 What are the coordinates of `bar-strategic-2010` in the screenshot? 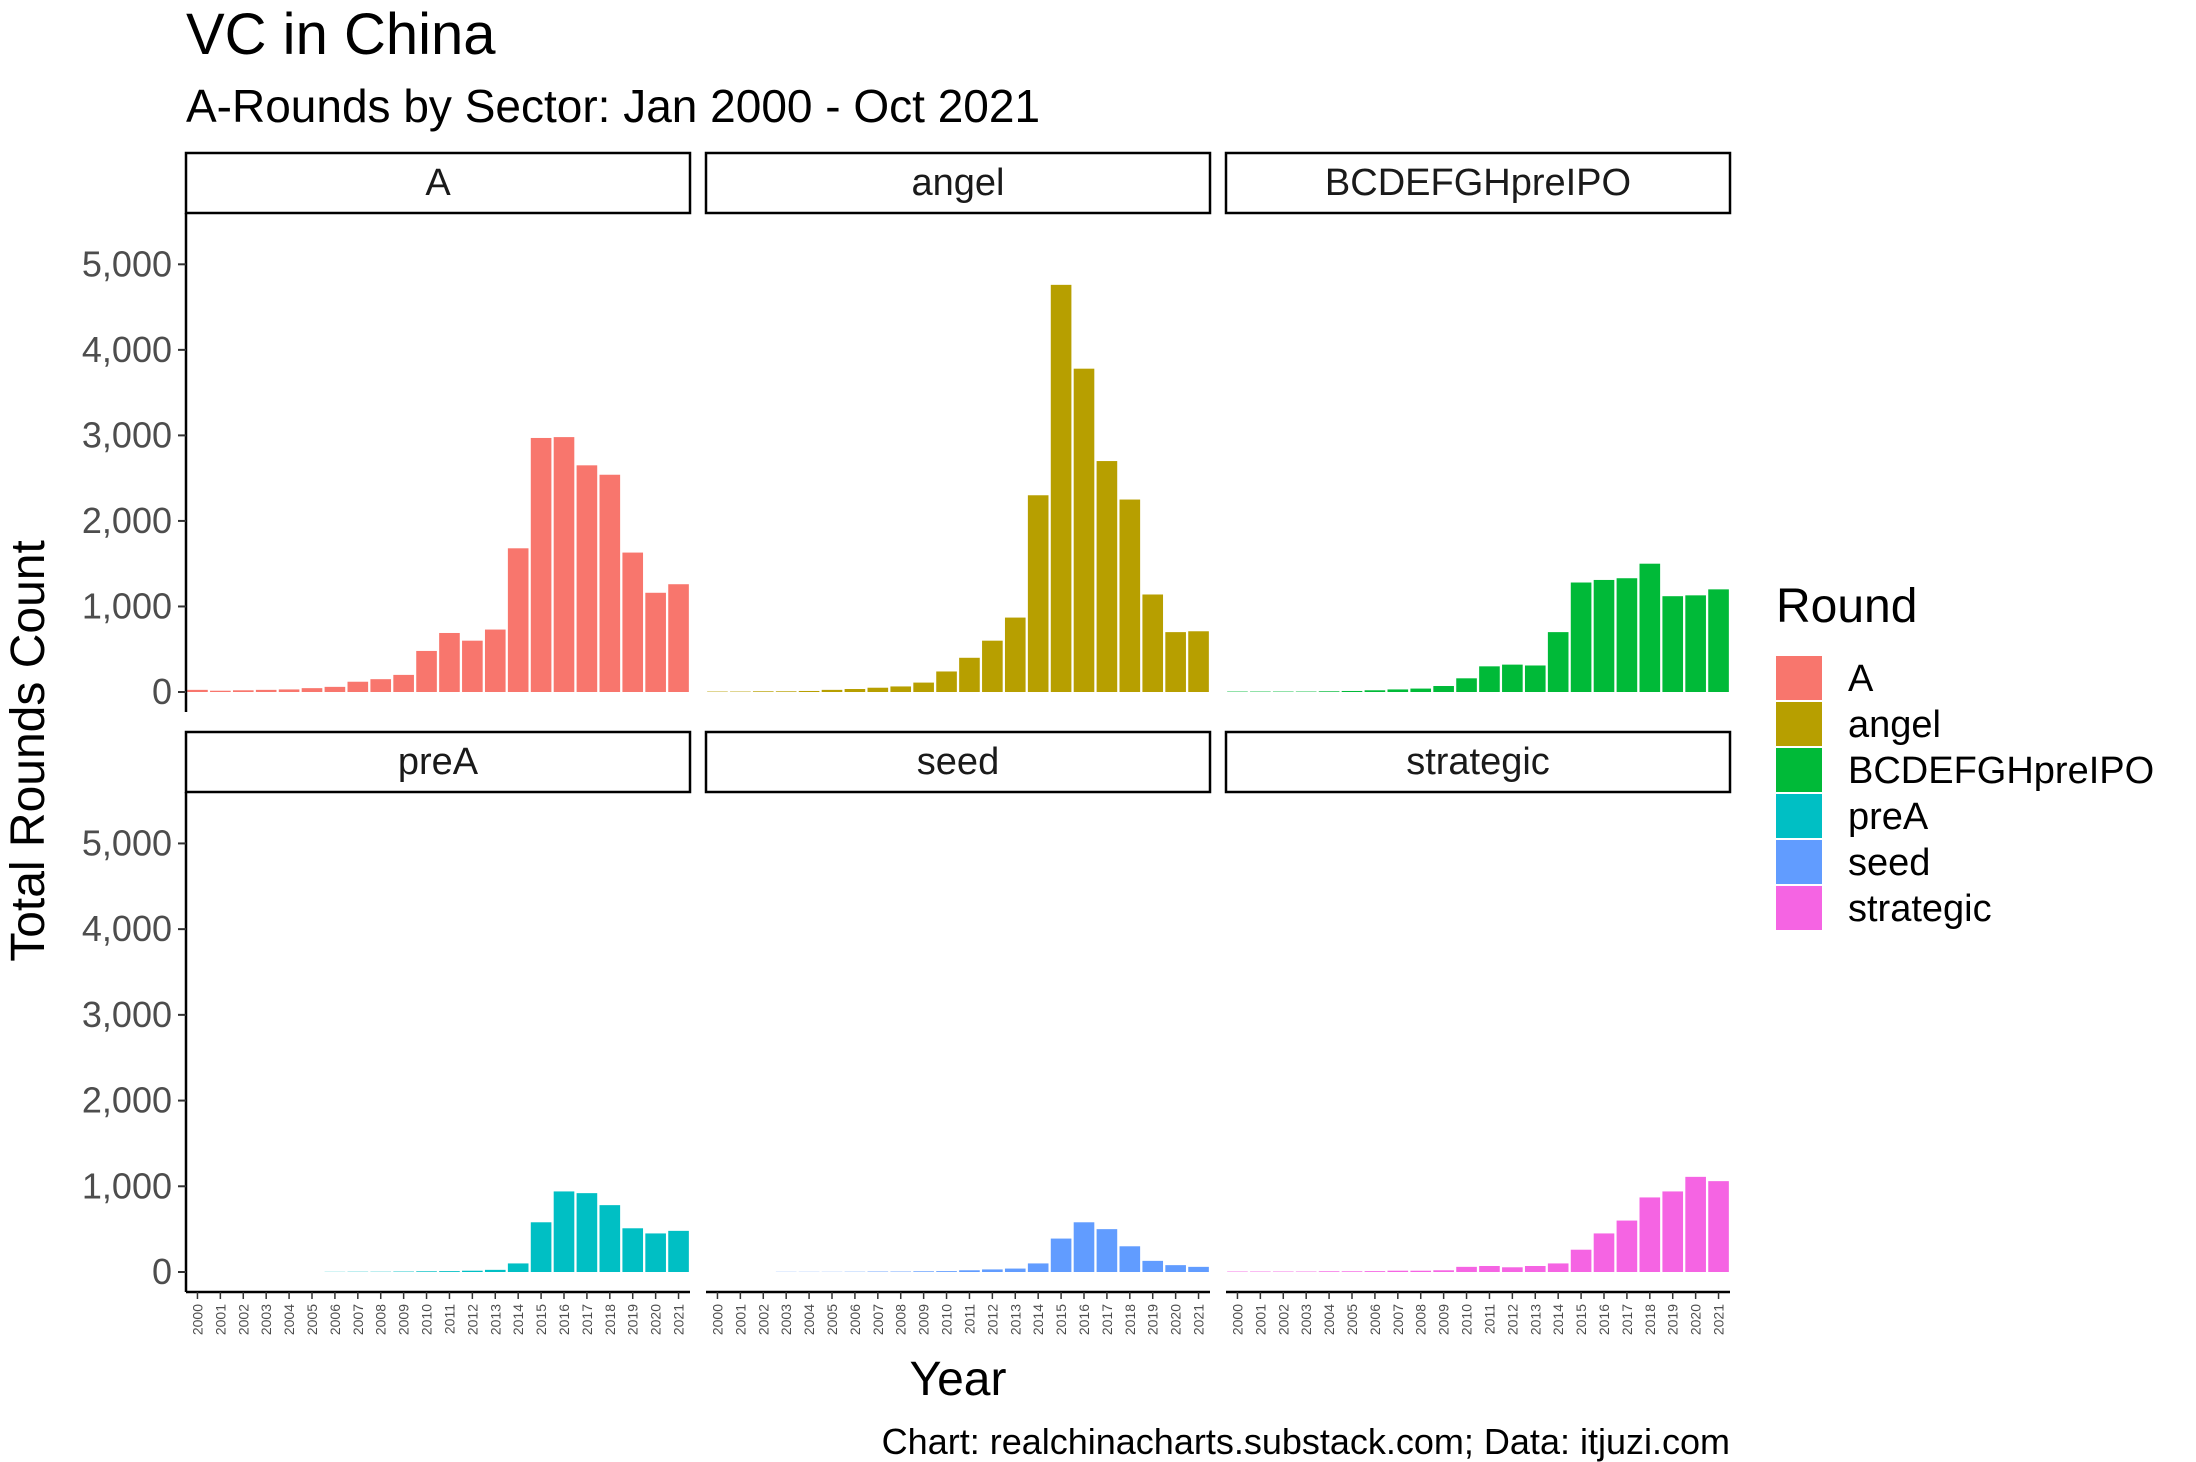 It's located at (1466, 1269).